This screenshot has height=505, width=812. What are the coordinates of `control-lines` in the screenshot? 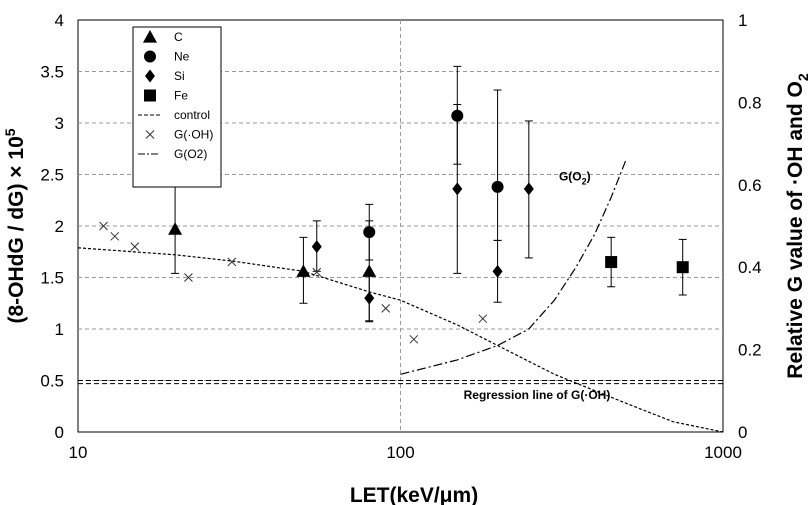 It's located at (400, 382).